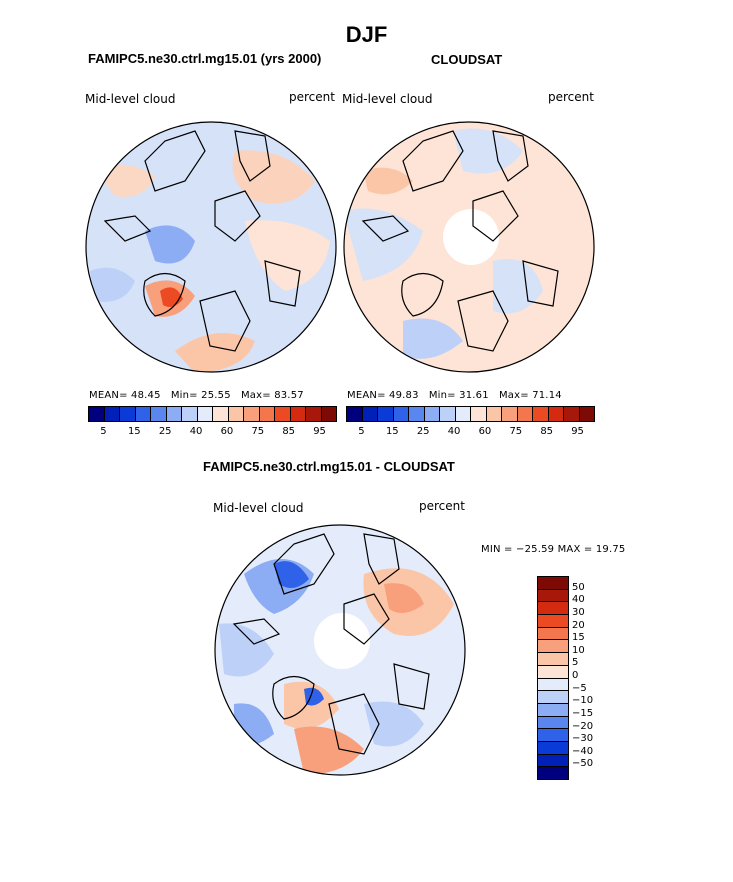  Describe the element at coordinates (454, 395) in the screenshot. I see `obs-stats: MEAN= 49.83 Min= 31.61 Max= 71.14` at that location.